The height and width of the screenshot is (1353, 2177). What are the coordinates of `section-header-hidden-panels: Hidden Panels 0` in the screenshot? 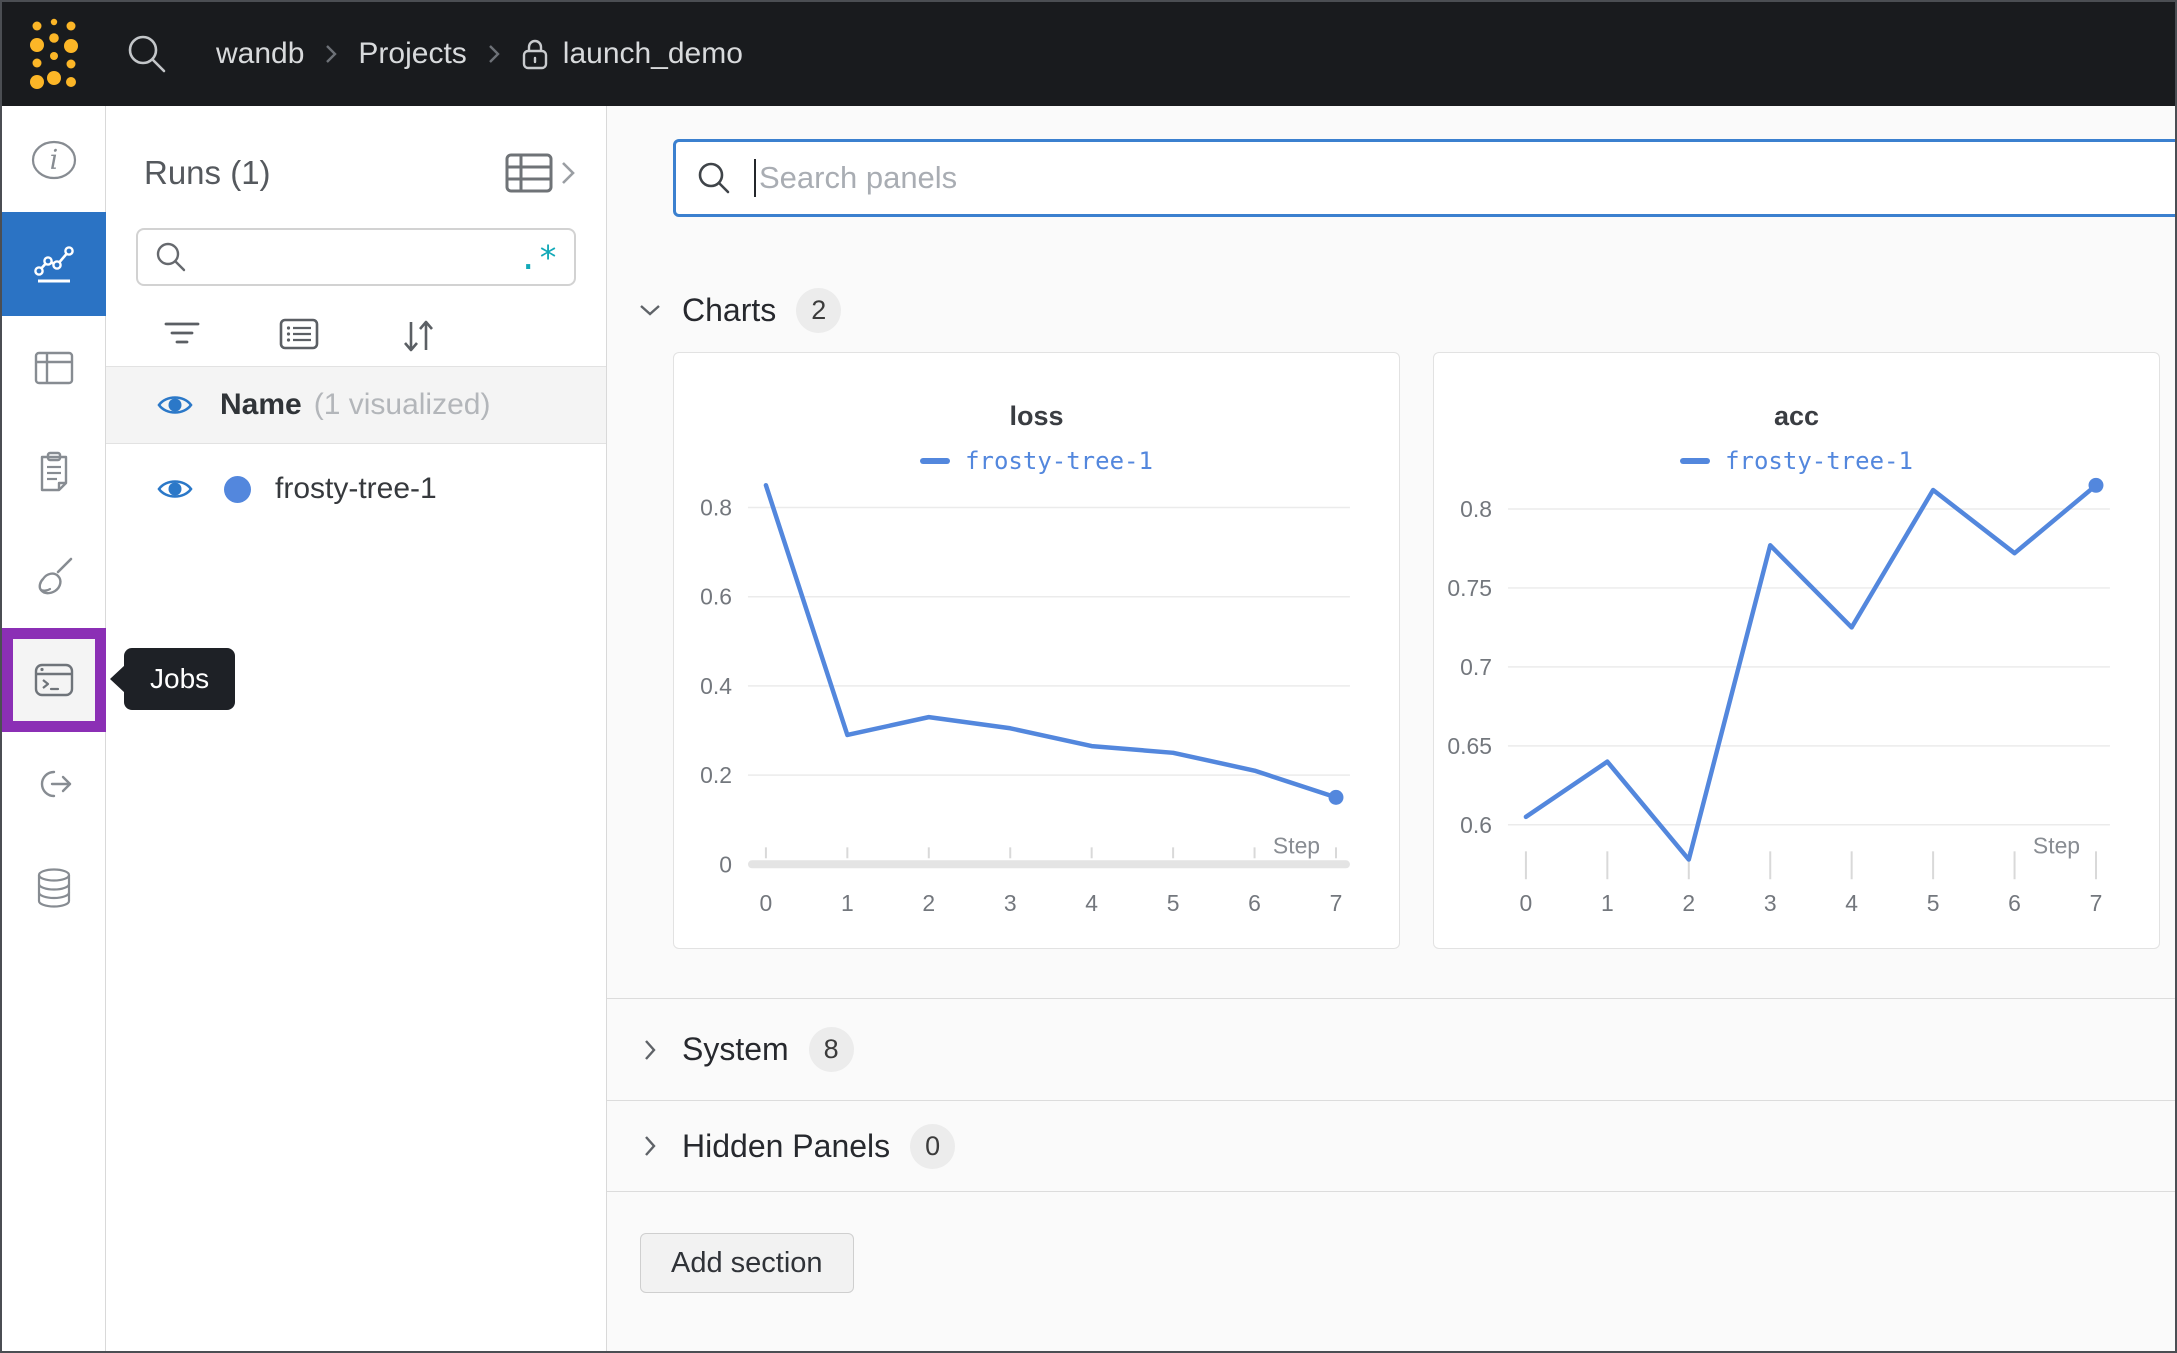 It's located at (1391, 1145).